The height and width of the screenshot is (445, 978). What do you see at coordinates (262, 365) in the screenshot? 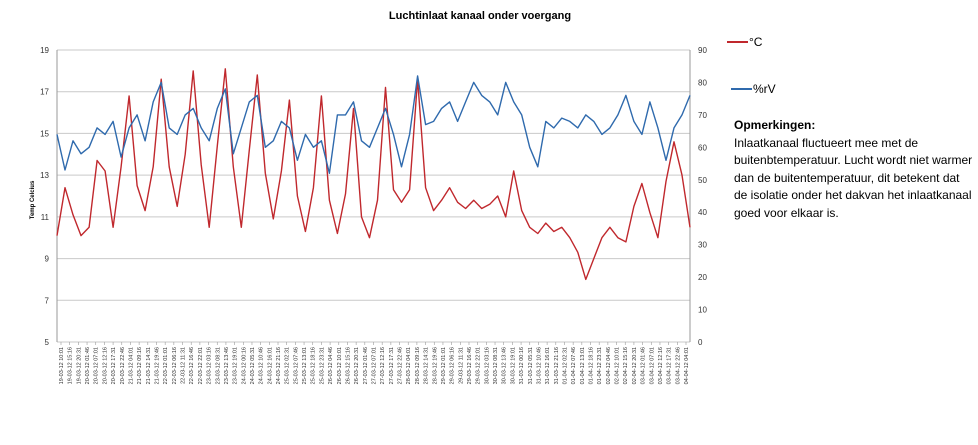
I see `x-tick-label-23: 24-03-12 10:46` at bounding box center [262, 365].